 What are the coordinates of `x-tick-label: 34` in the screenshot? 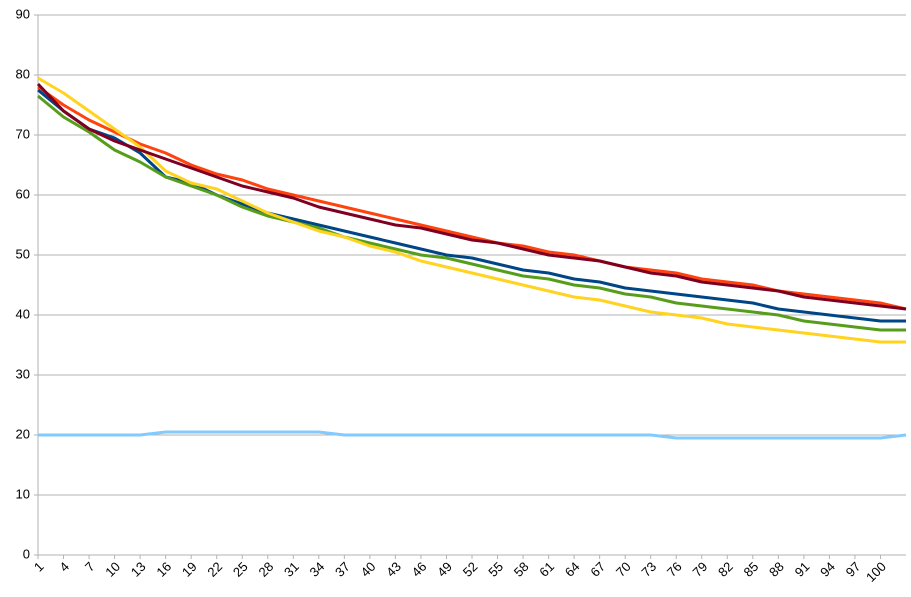 It's located at (317, 569).